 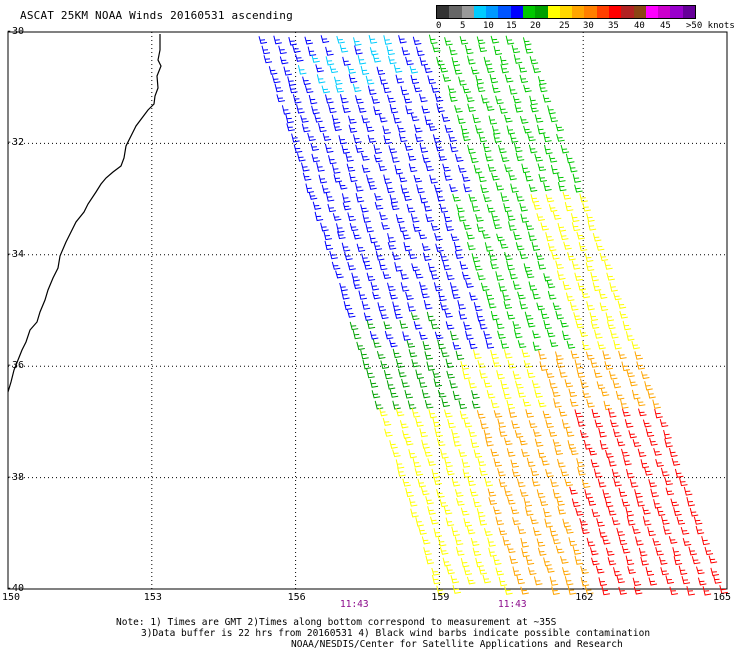 I want to click on longitude-label: 159, so click(x=440, y=597).